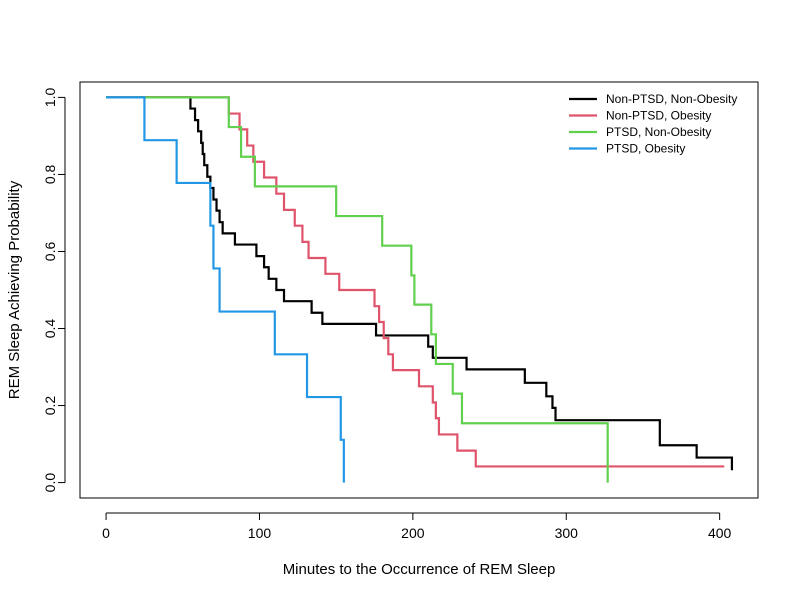 The width and height of the screenshot is (800, 600). I want to click on legend-label: PTSD, Non-Obesity, so click(658, 132).